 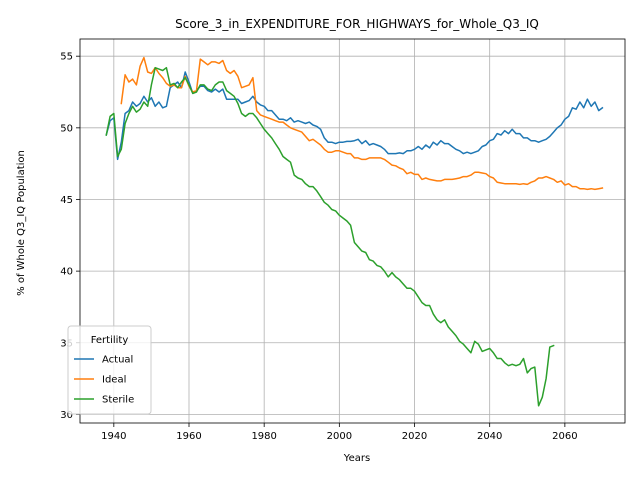 I want to click on x-tick-label: 2060, so click(x=564, y=436).